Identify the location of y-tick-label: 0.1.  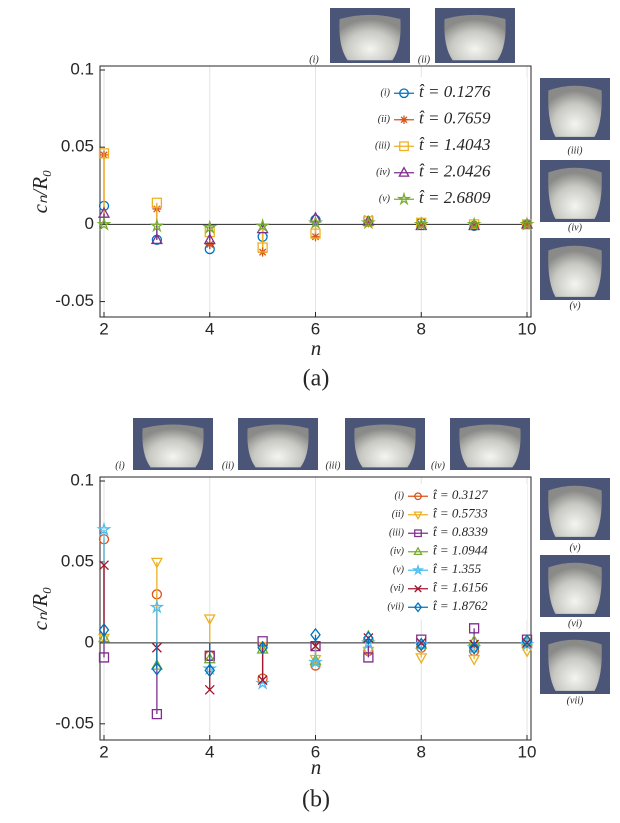
(82, 479).